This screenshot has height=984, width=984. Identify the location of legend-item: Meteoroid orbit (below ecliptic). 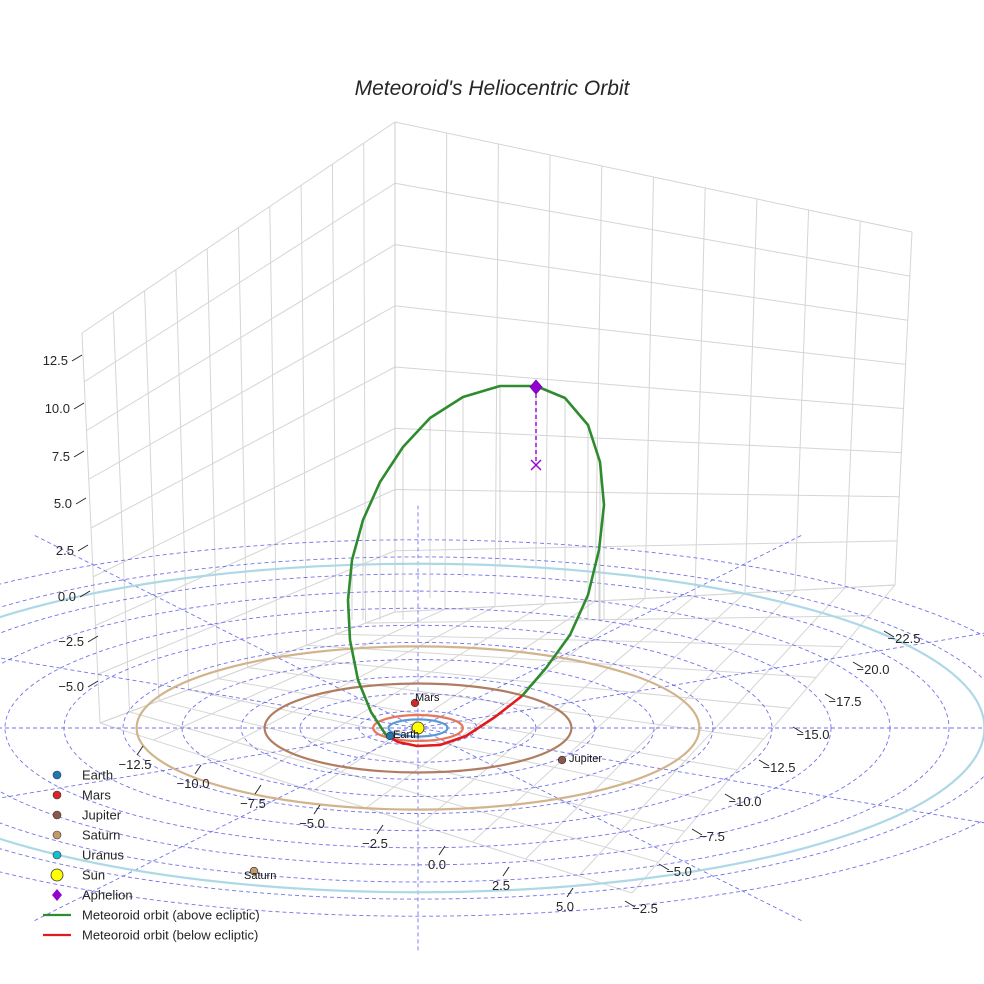
(150, 935).